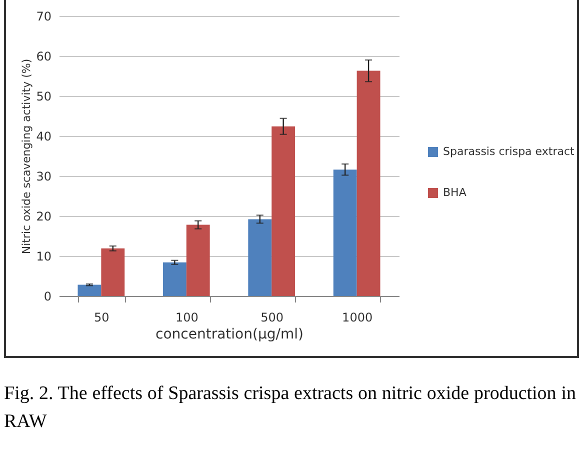 The image size is (583, 470). What do you see at coordinates (44, 177) in the screenshot?
I see `y-tick-label: 30` at bounding box center [44, 177].